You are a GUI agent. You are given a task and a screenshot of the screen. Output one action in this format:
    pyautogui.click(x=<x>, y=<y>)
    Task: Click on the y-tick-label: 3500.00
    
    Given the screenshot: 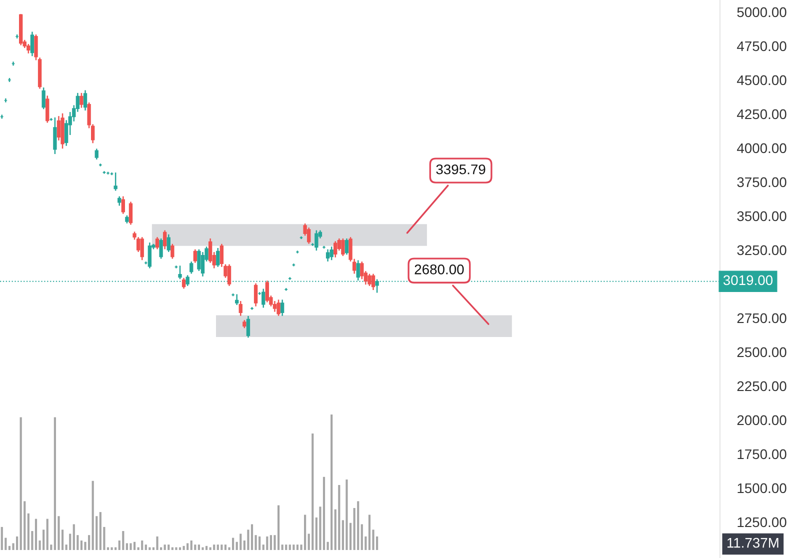 What is the action you would take?
    pyautogui.click(x=761, y=216)
    